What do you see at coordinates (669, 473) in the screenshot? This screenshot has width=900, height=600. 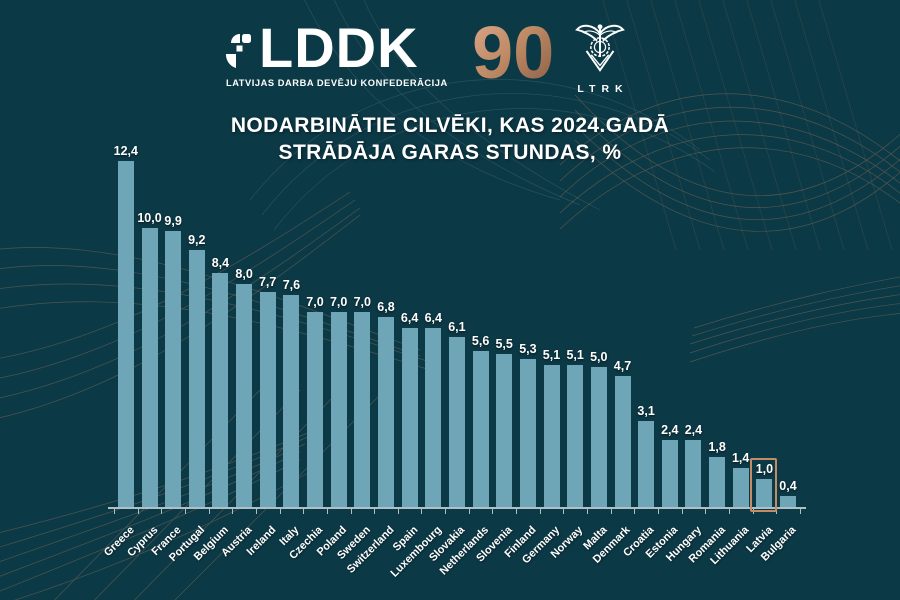 I see `bar-estonia` at bounding box center [669, 473].